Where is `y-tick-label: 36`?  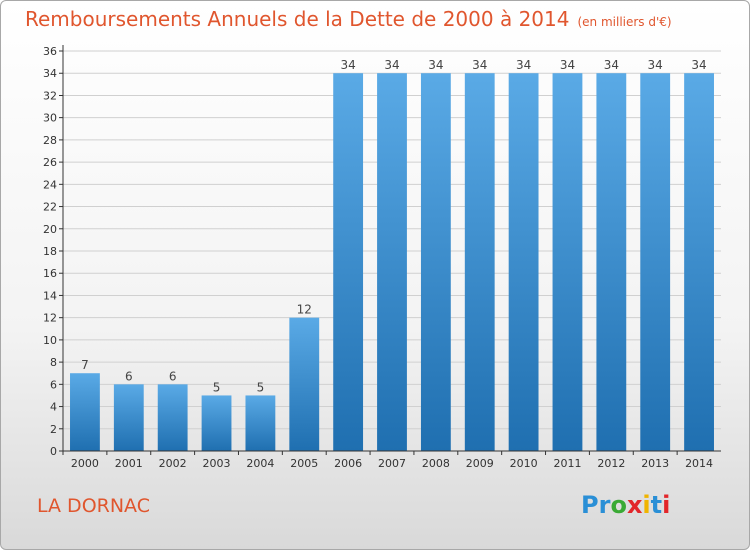 y-tick-label: 36 is located at coordinates (50, 51).